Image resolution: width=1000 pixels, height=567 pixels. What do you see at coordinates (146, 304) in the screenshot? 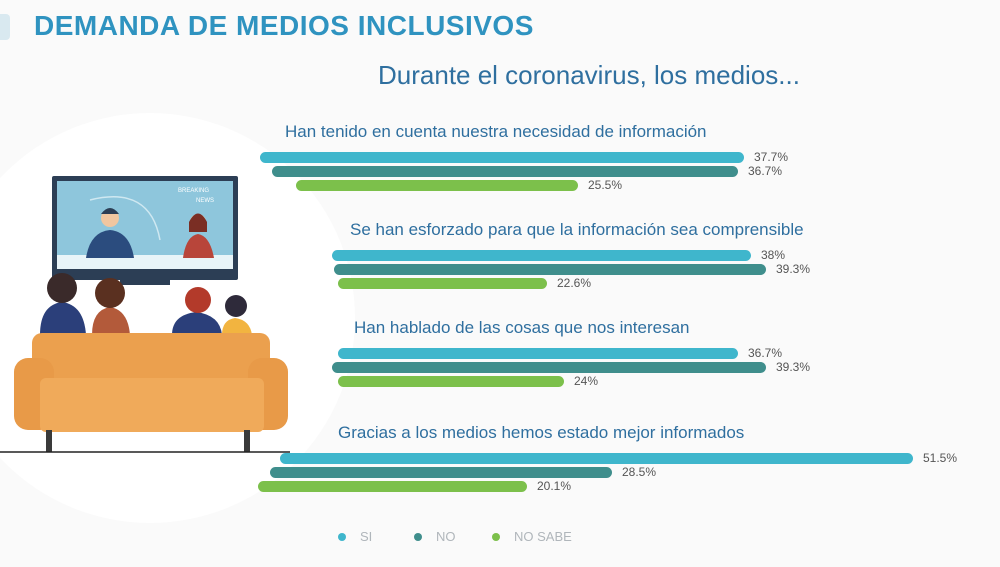
I see `family-people` at bounding box center [146, 304].